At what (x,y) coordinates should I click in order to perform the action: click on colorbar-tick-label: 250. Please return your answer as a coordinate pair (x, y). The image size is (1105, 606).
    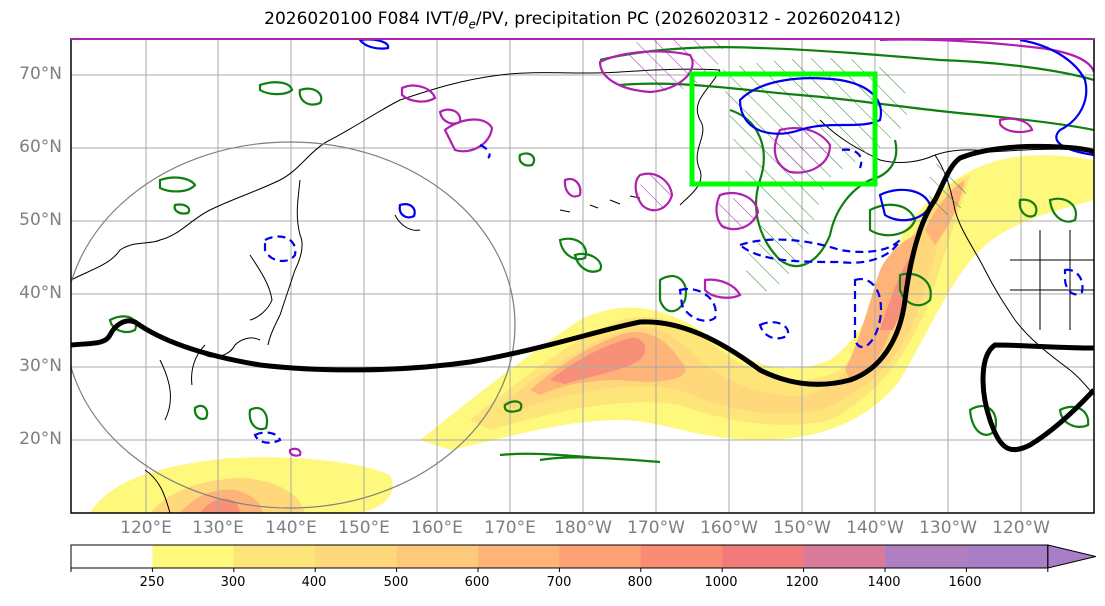
    Looking at the image, I should click on (152, 582).